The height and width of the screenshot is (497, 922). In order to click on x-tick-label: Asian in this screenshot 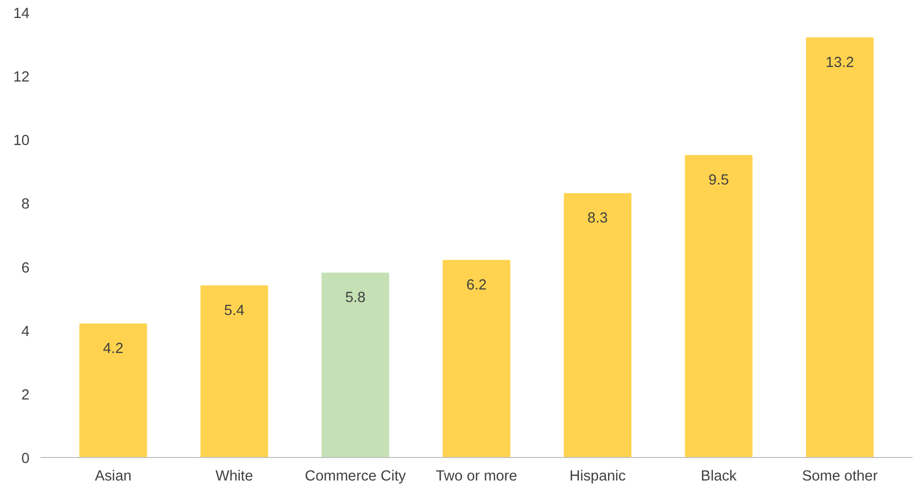, I will do `click(113, 476)`.